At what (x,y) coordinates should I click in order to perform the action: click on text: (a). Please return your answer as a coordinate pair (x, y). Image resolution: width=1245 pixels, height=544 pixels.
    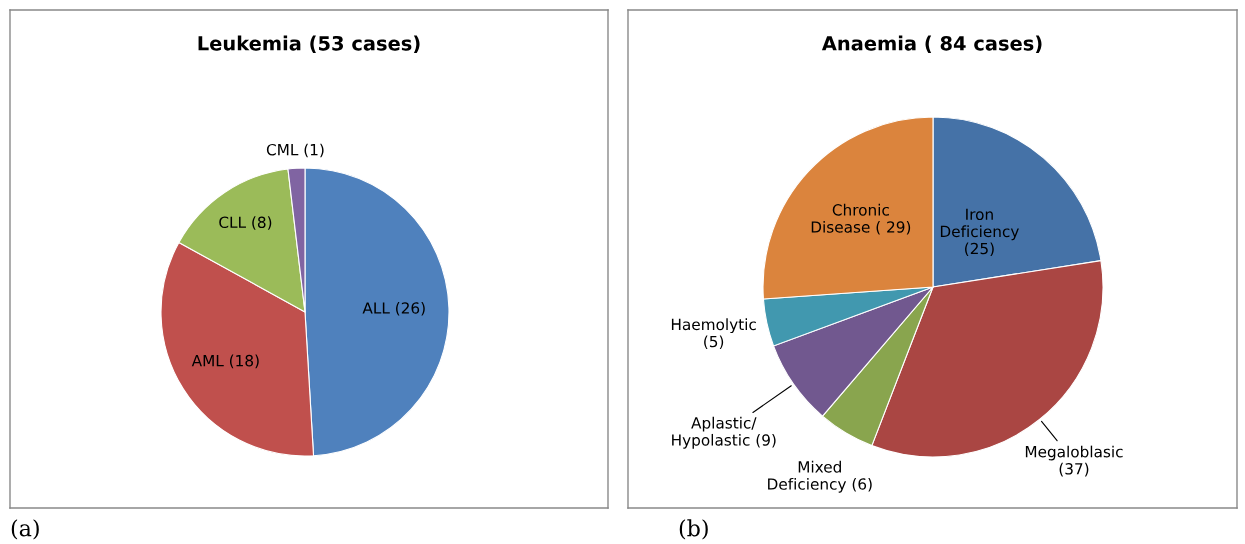
    Looking at the image, I should click on (25, 529).